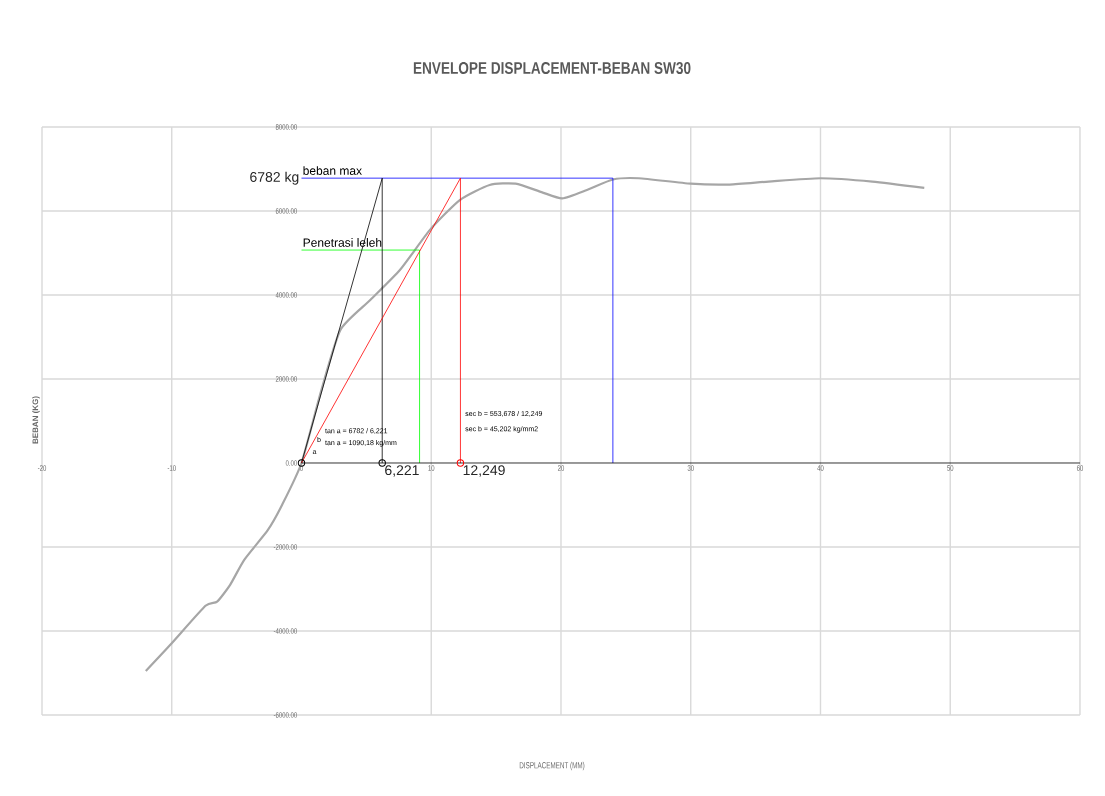  Describe the element at coordinates (42, 468) in the screenshot. I see `x-tick-label: -20` at that location.